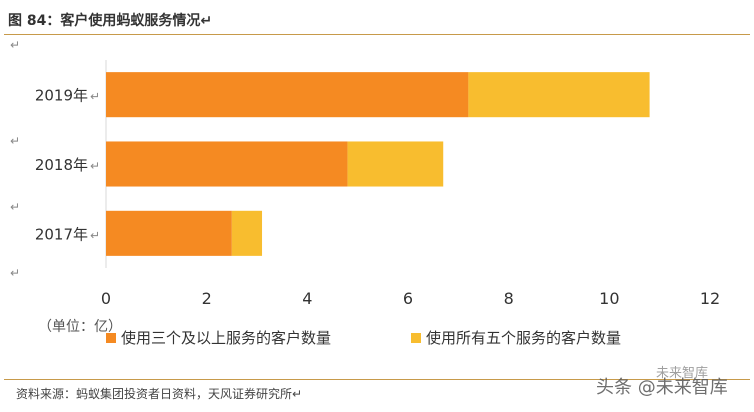 The height and width of the screenshot is (412, 754). Describe the element at coordinates (509, 298) in the screenshot. I see `x-tick-label: 8` at that location.